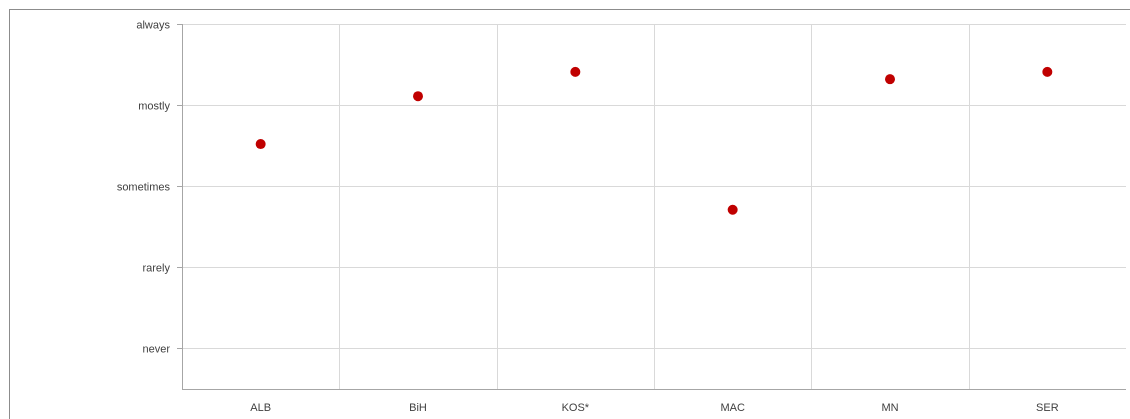 The image size is (1130, 419). I want to click on y-tick-label: mostly, so click(154, 107).